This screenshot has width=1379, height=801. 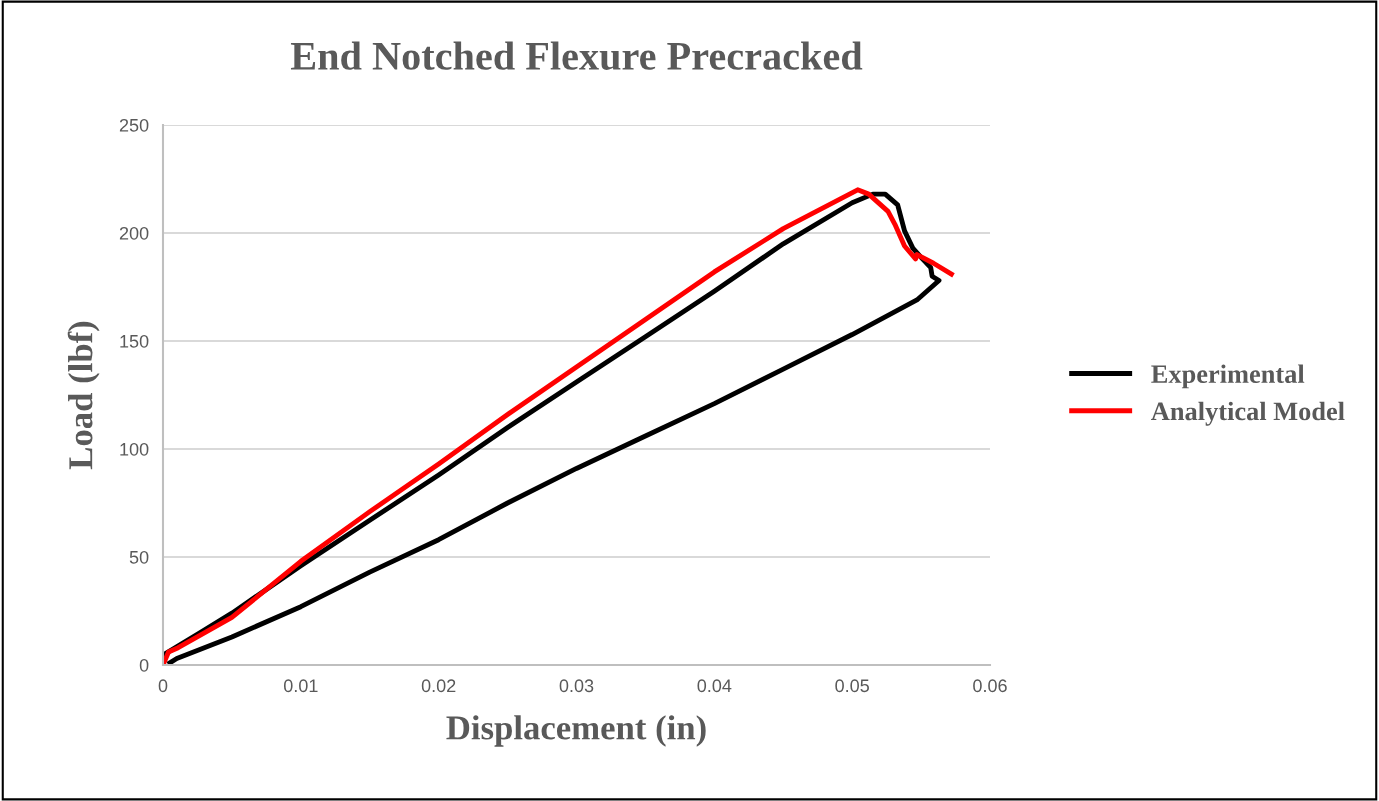 What do you see at coordinates (990, 686) in the screenshot?
I see `x-tick-label: 0.06` at bounding box center [990, 686].